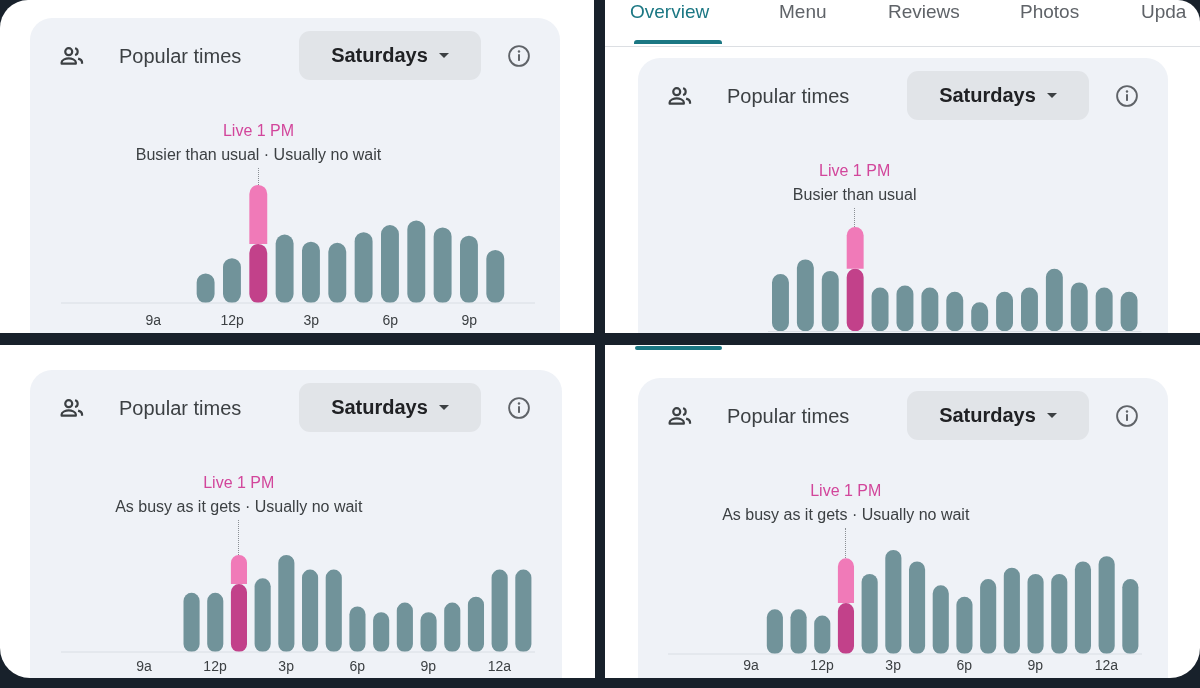 This screenshot has width=1200, height=688. What do you see at coordinates (670, 12) in the screenshot?
I see `text: Overview` at bounding box center [670, 12].